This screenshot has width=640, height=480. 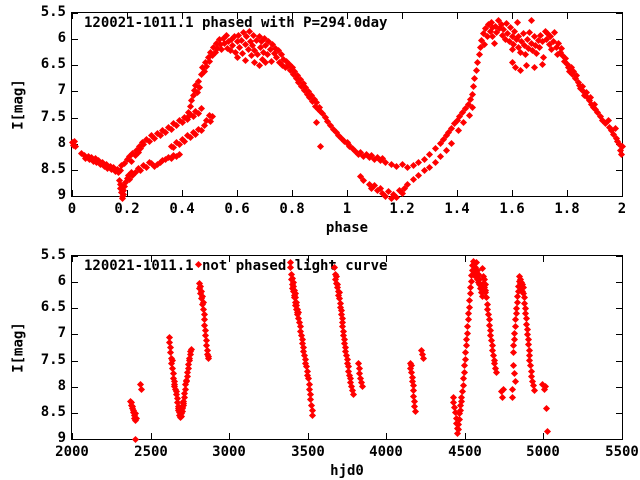 What do you see at coordinates (543, 452) in the screenshot?
I see `x-tick-label: 5000` at bounding box center [543, 452].